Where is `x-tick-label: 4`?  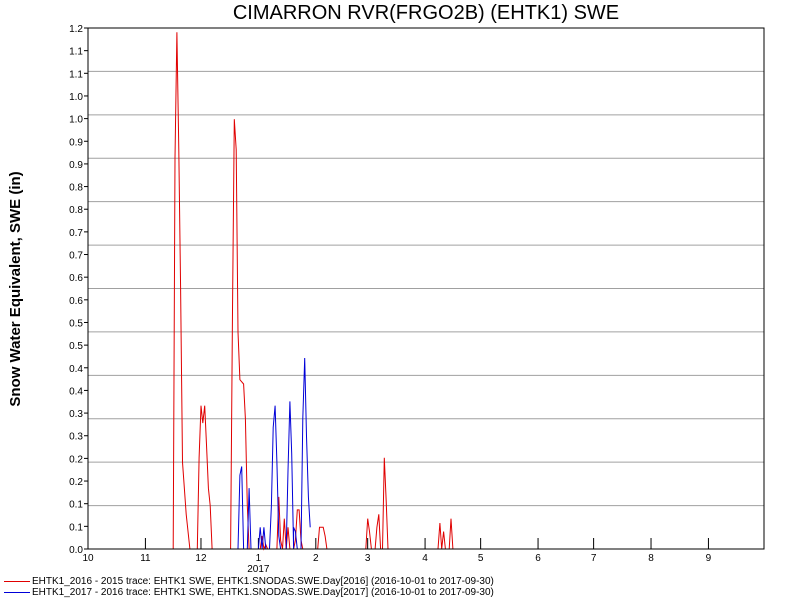
x-tick-label: 4 is located at coordinates (425, 558).